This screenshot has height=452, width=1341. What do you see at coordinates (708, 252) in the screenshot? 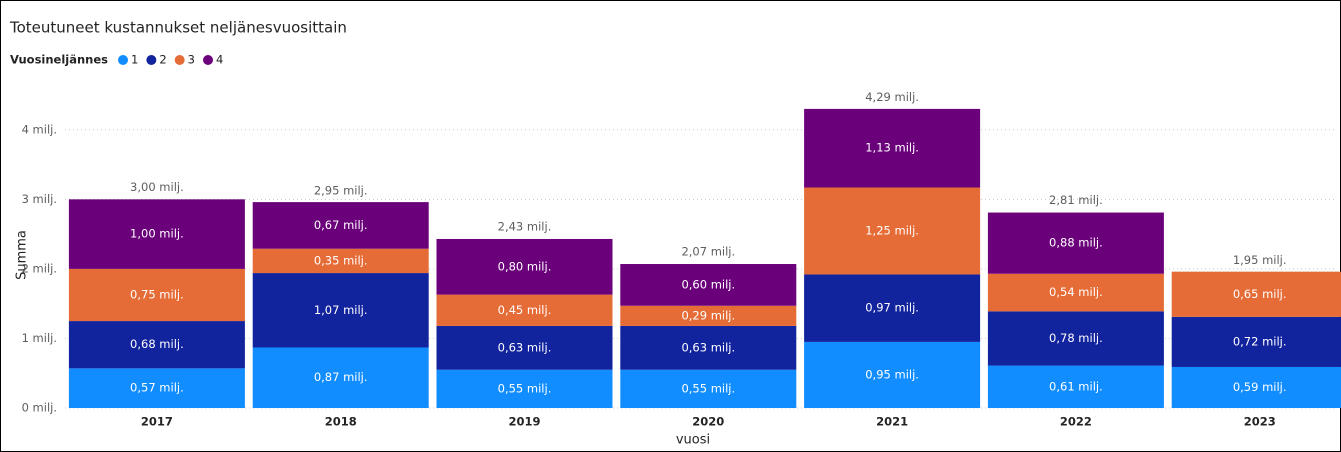
I see `total-label: 2,07 milj.` at bounding box center [708, 252].